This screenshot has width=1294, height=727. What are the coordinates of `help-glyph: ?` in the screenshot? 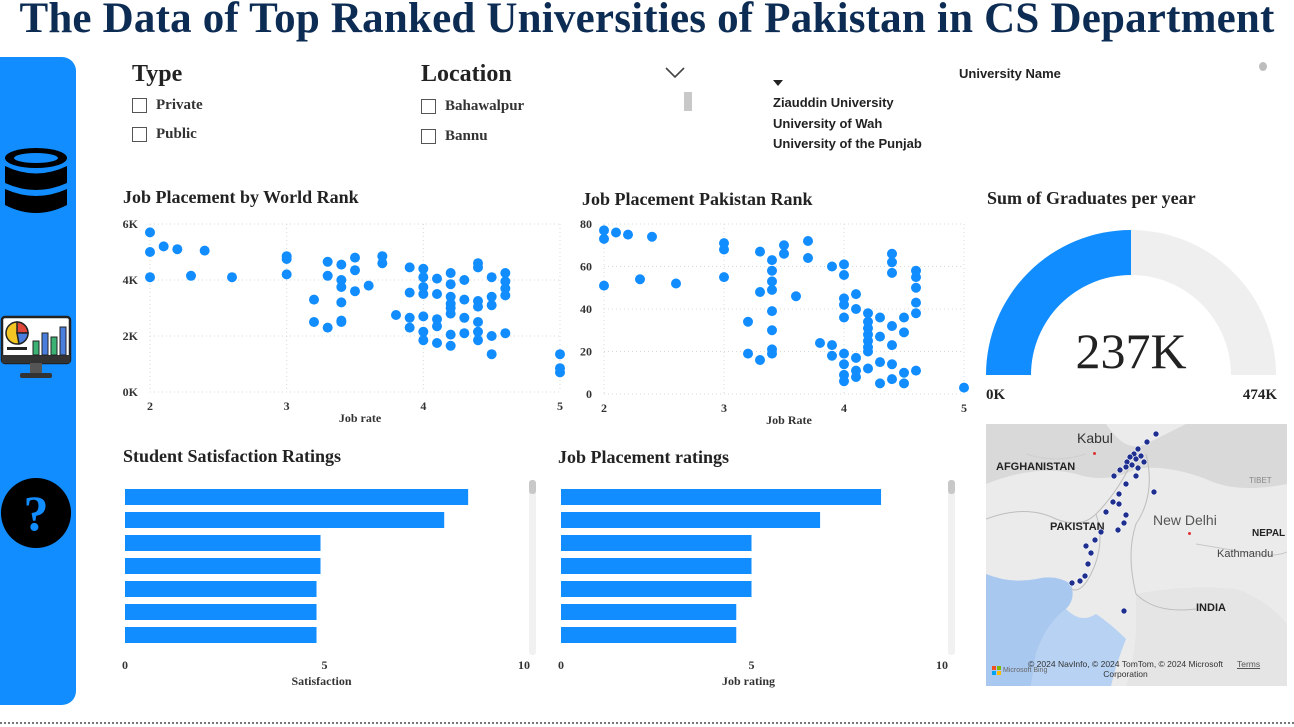 It's located at (36, 513).